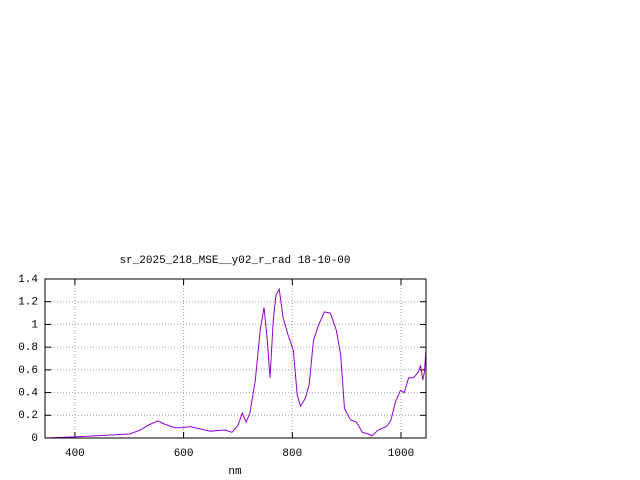 The image size is (640, 480). What do you see at coordinates (34, 439) in the screenshot?
I see `y-tick-label: 0` at bounding box center [34, 439].